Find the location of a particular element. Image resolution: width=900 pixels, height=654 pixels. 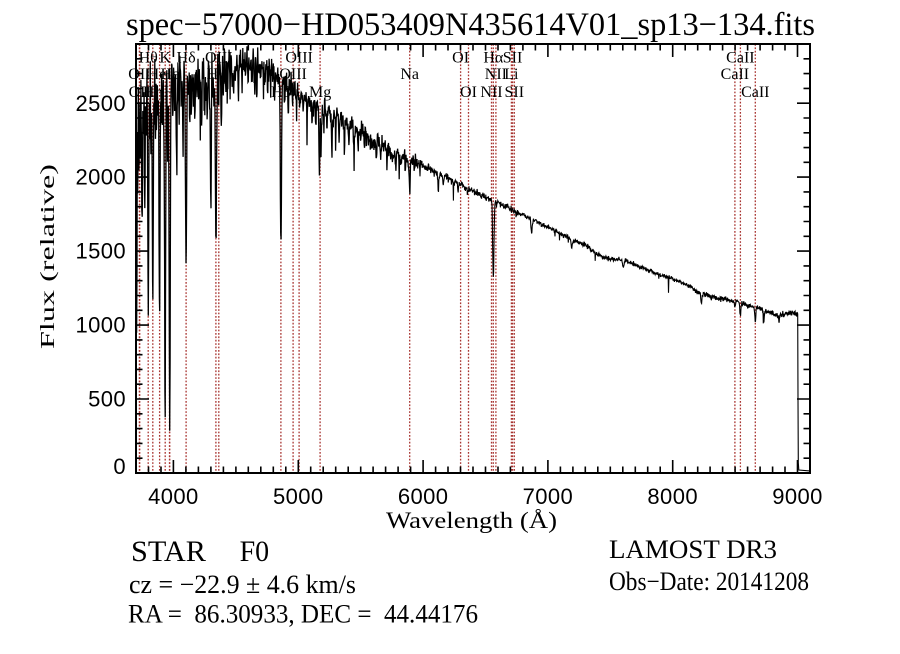

svg-text: Hη is located at coordinates (153, 92).